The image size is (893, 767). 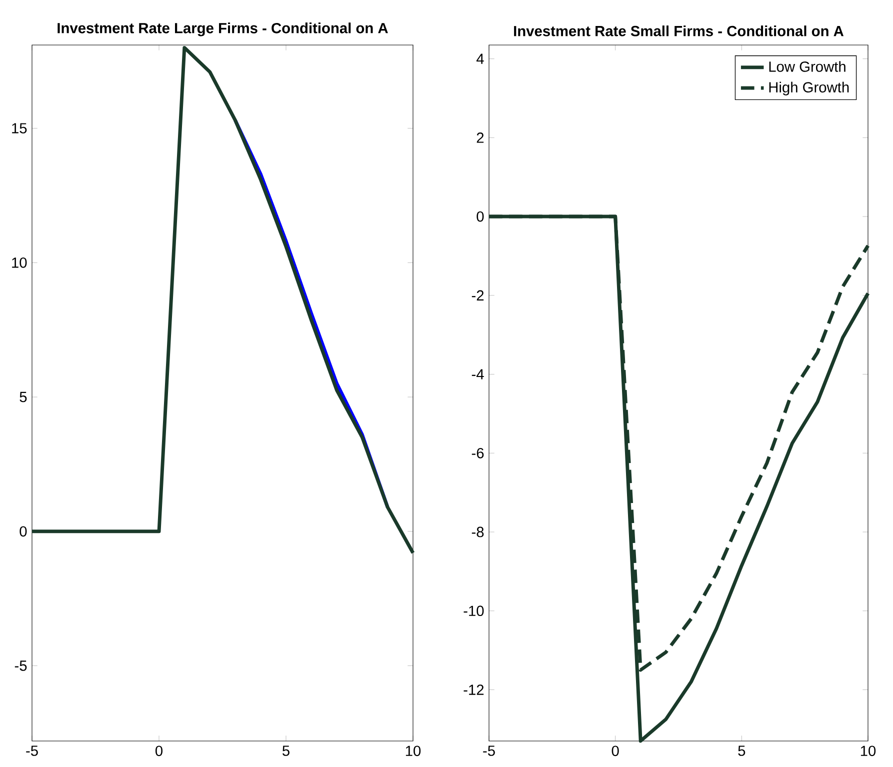 I want to click on y-tick-label: -12, so click(x=474, y=689).